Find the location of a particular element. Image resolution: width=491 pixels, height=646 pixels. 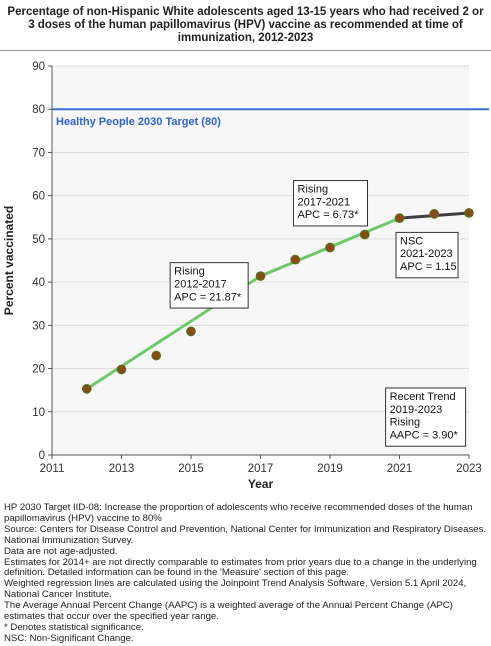

y-tick-label: 80 is located at coordinates (38, 110).